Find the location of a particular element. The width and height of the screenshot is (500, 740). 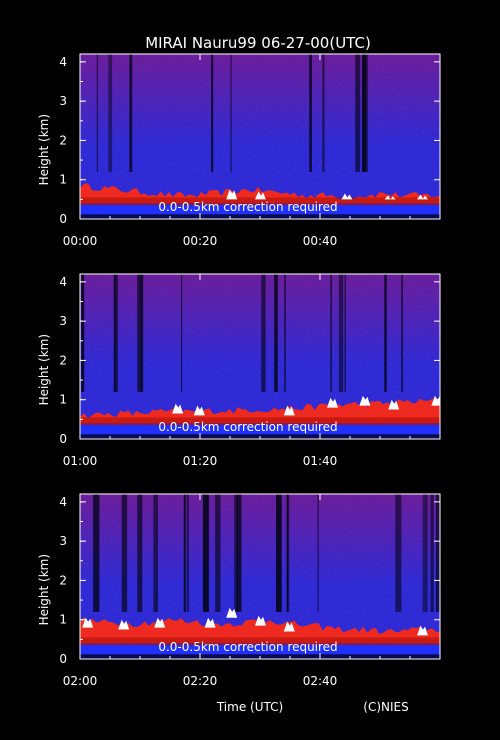

x-tick-label: 00:00 is located at coordinates (80, 241).